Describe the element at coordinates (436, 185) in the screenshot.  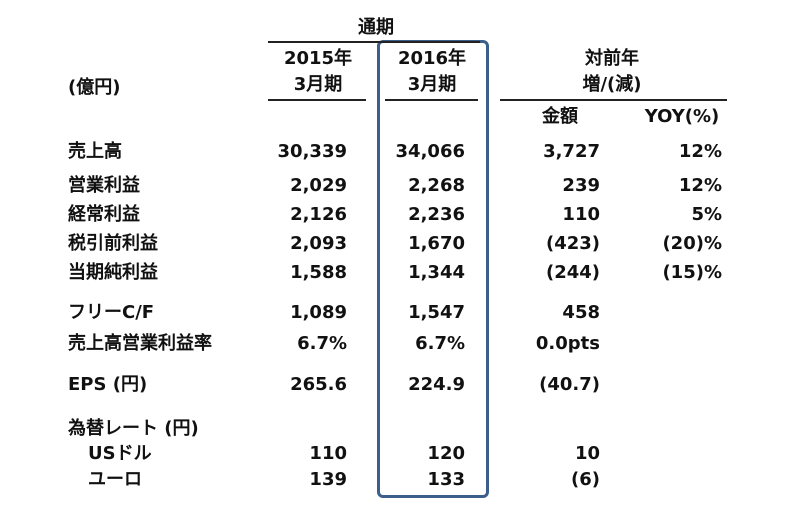
I see `cell-value: 2,268` at that location.